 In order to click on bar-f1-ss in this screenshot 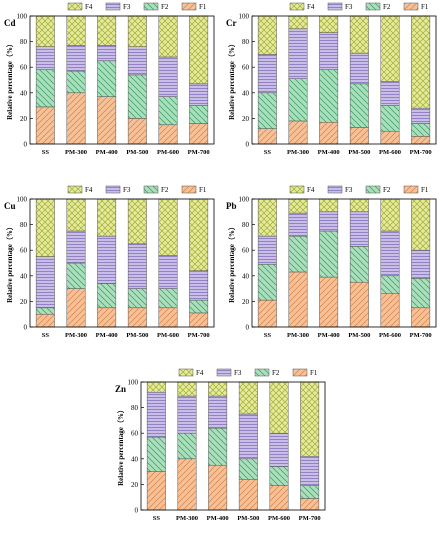, I will do `click(267, 136)`.